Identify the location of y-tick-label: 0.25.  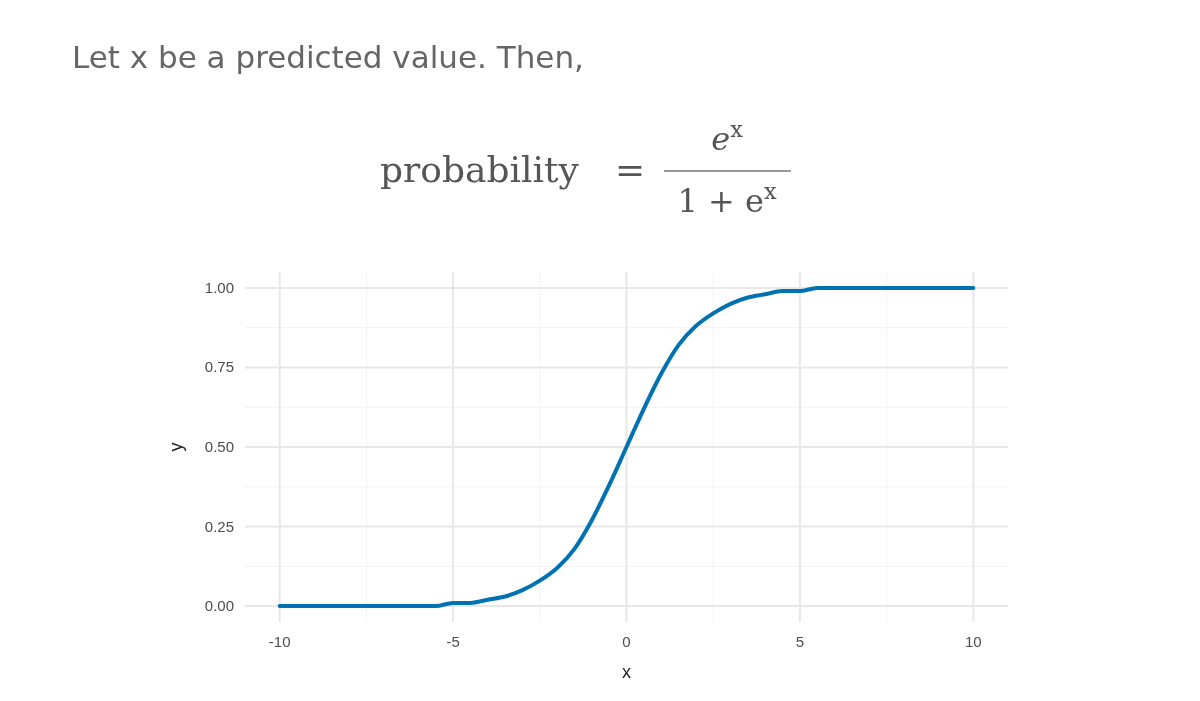
(219, 526).